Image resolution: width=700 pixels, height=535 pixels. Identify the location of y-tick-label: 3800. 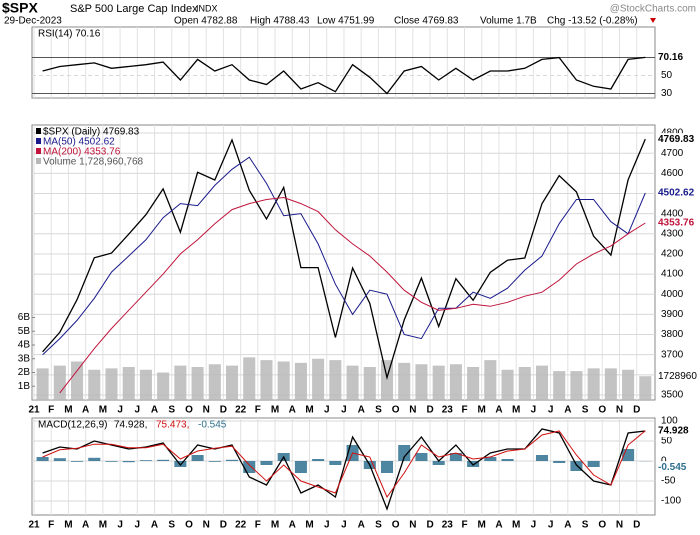
(672, 334).